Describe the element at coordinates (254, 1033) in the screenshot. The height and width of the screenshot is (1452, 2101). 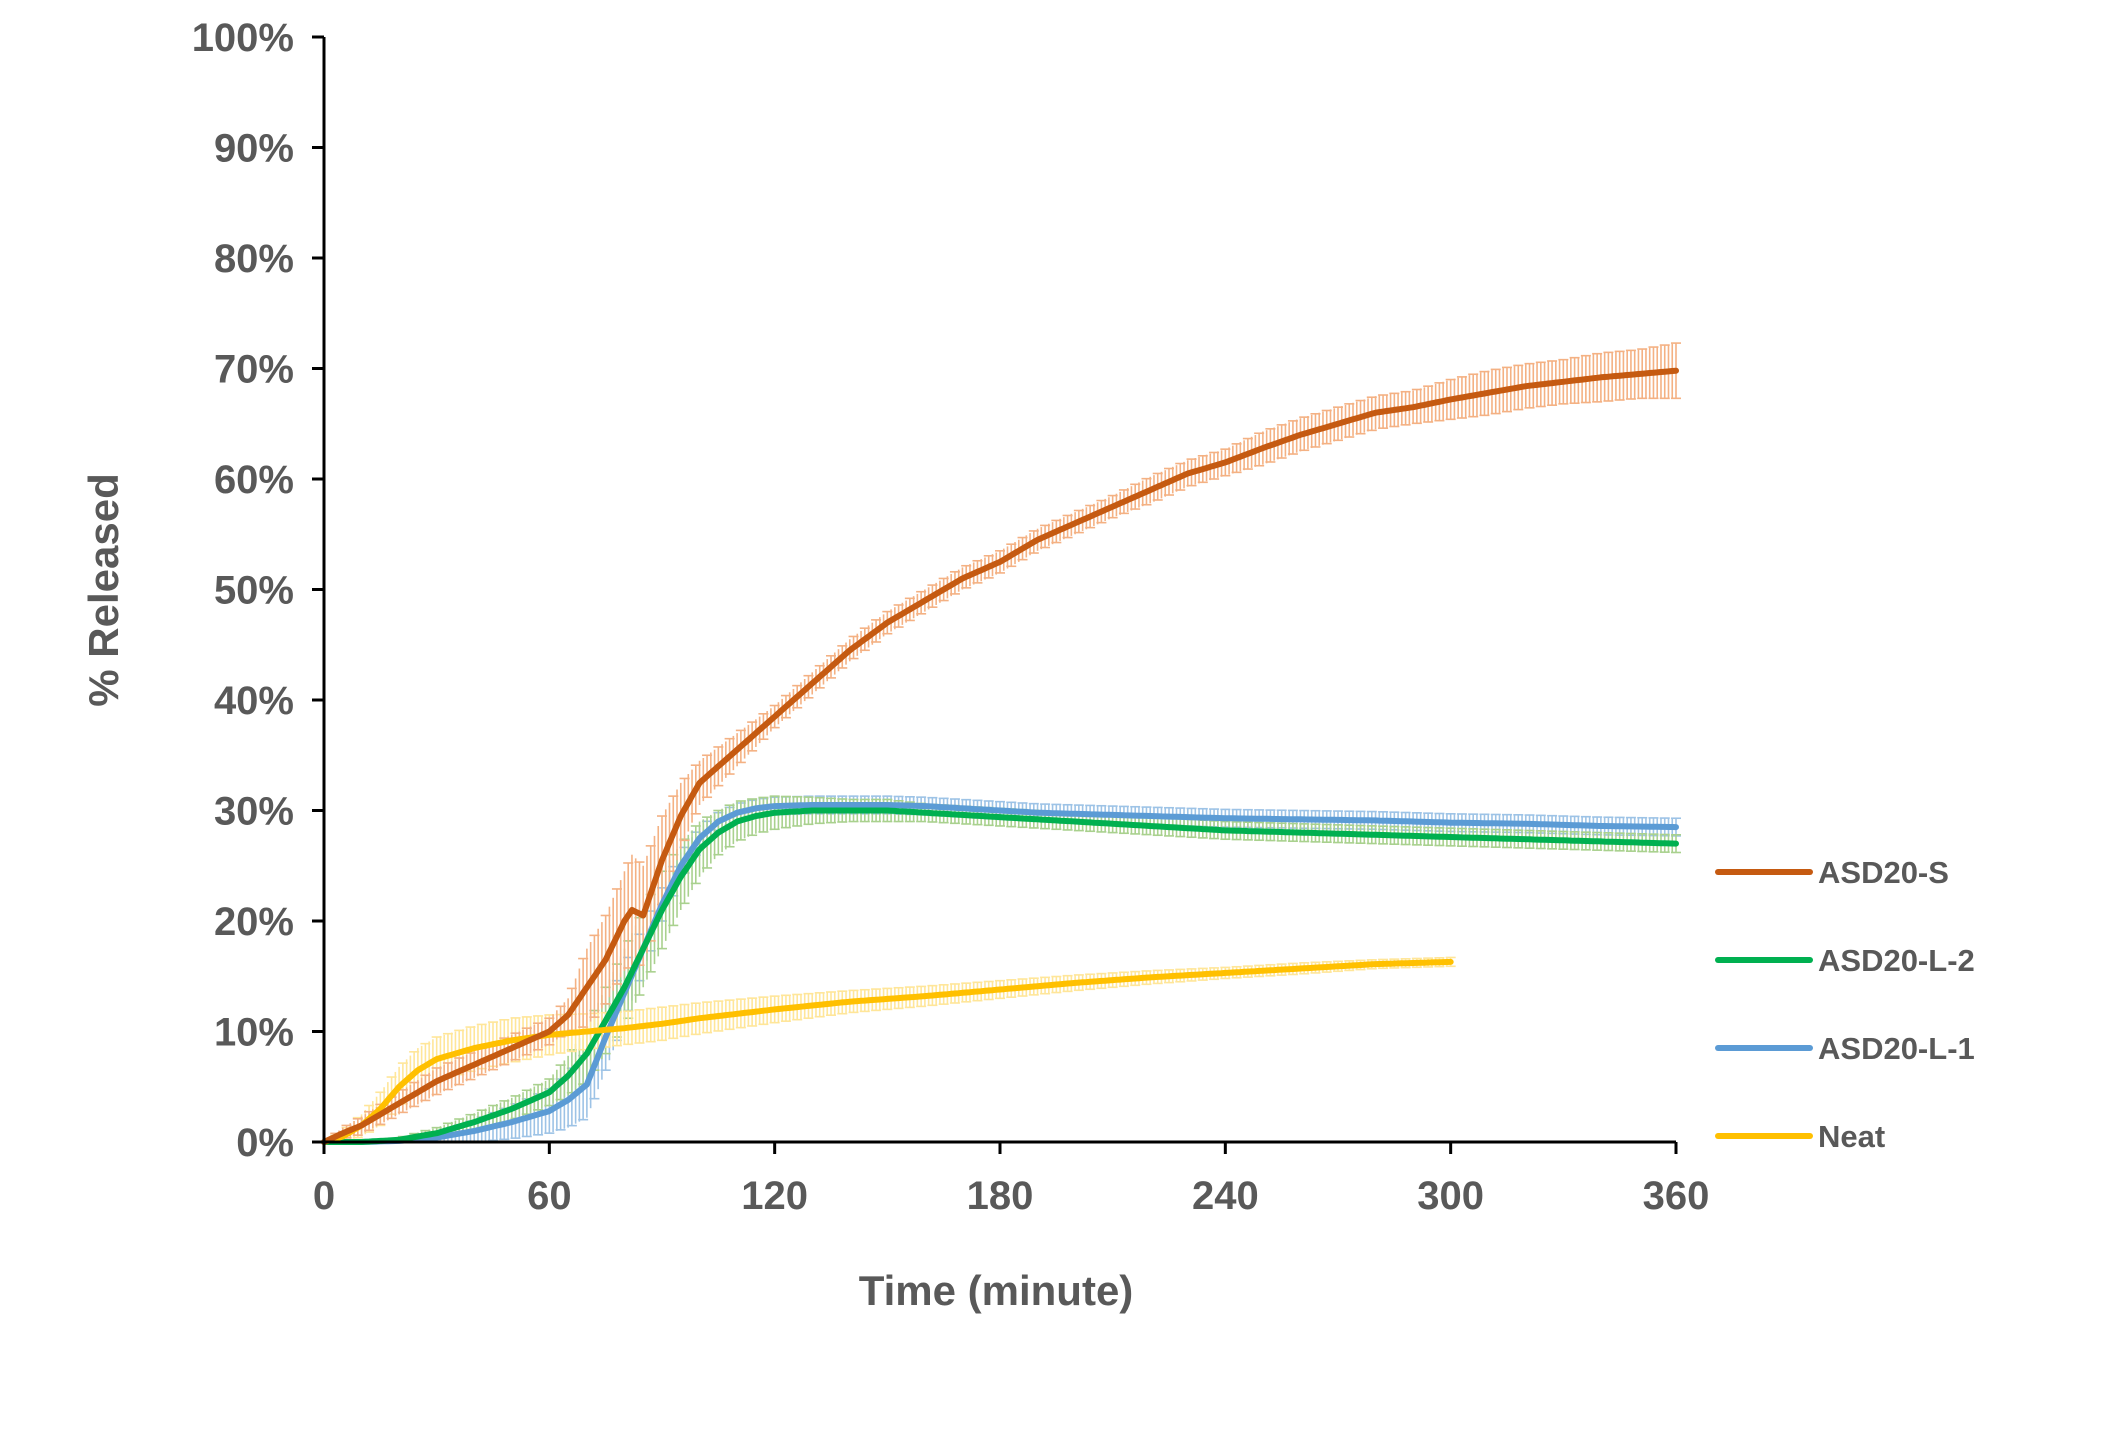
I see `y-tick-label: 10%` at that location.